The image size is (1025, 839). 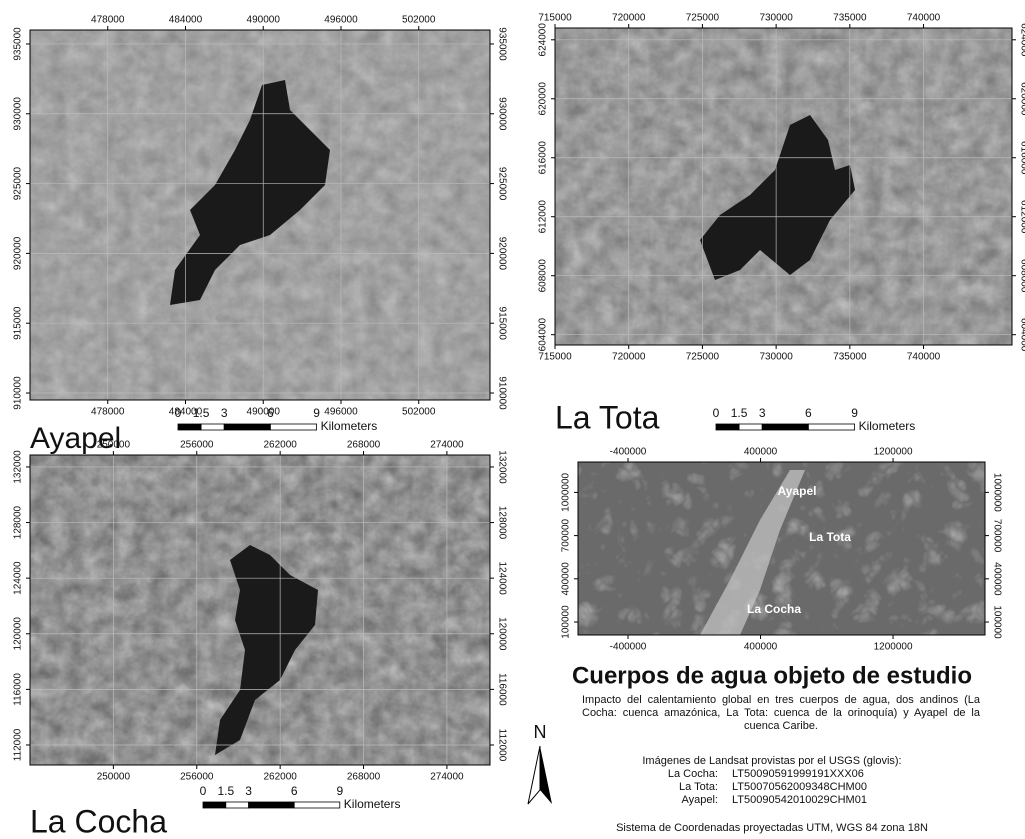 What do you see at coordinates (776, 357) in the screenshot?
I see `x-tick-label: 730000` at bounding box center [776, 357].